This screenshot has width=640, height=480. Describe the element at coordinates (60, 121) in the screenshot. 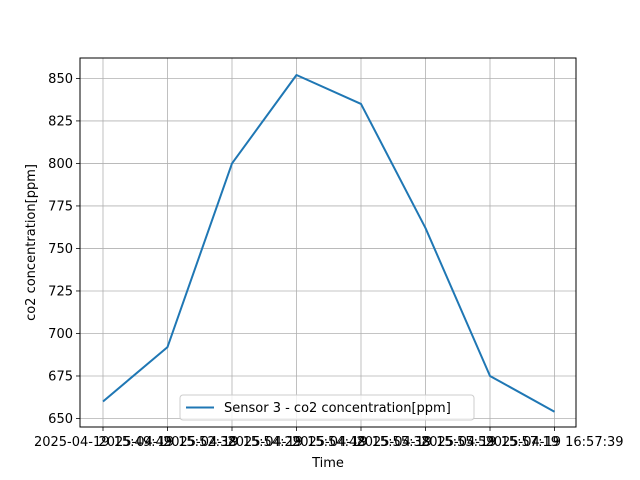

I see `y-tick-label: 825` at that location.